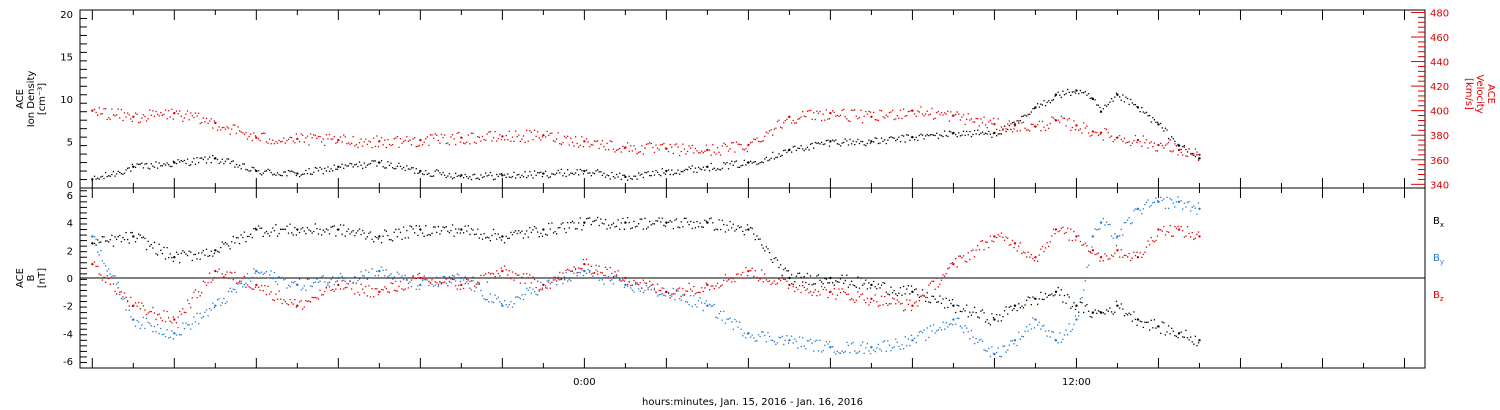  I want to click on y-axis-label-line: ACE, so click(20, 99).